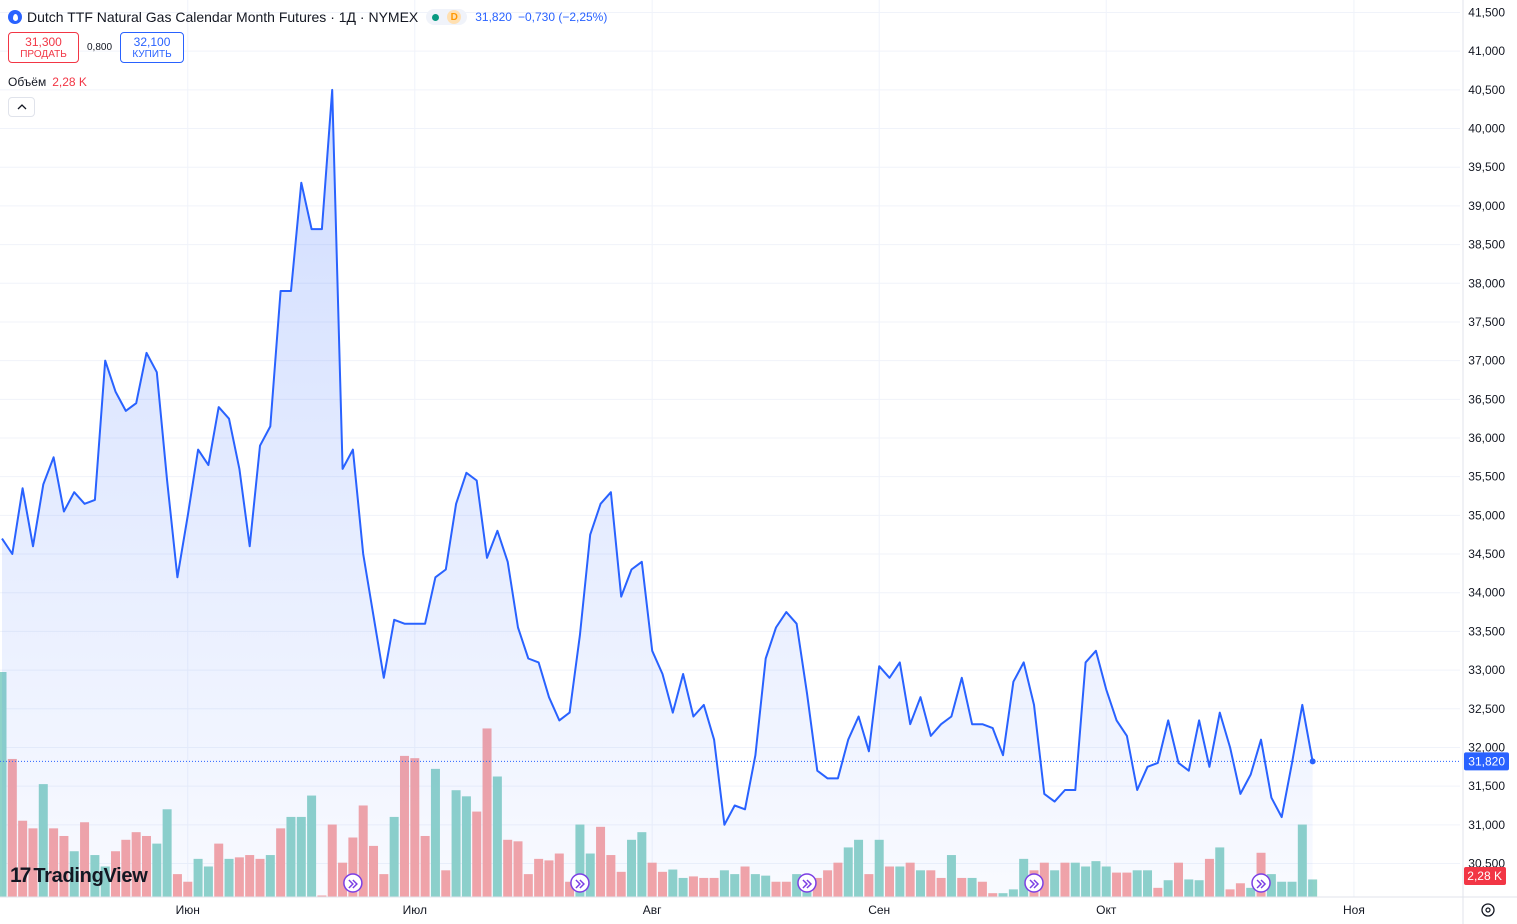  I want to click on buy-label: КУПИТЬ, so click(152, 54).